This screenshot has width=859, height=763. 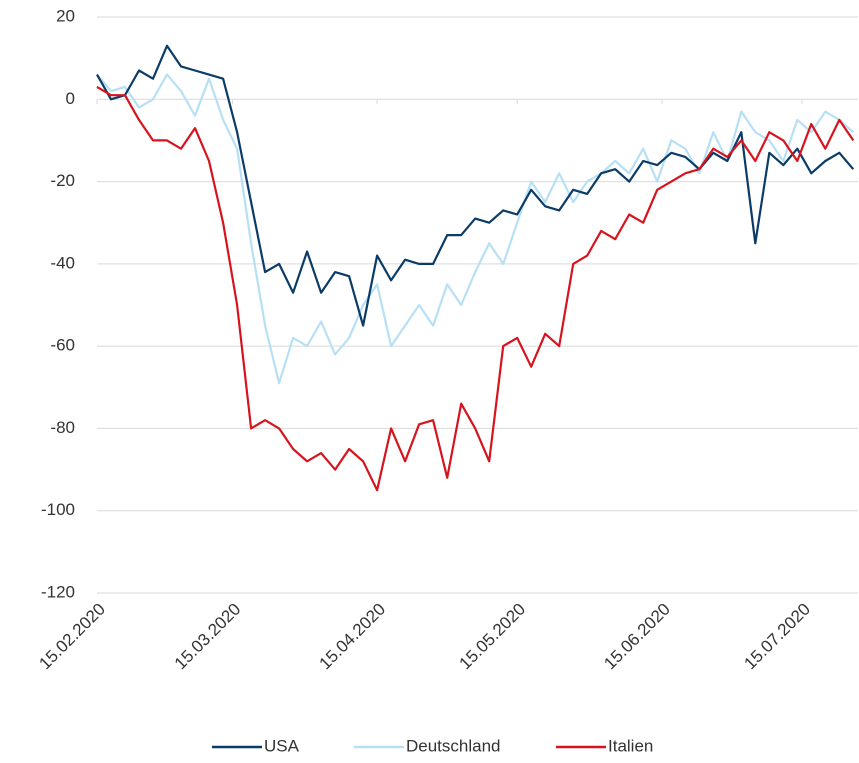 I want to click on y-tick-label: -40, so click(x=62, y=262).